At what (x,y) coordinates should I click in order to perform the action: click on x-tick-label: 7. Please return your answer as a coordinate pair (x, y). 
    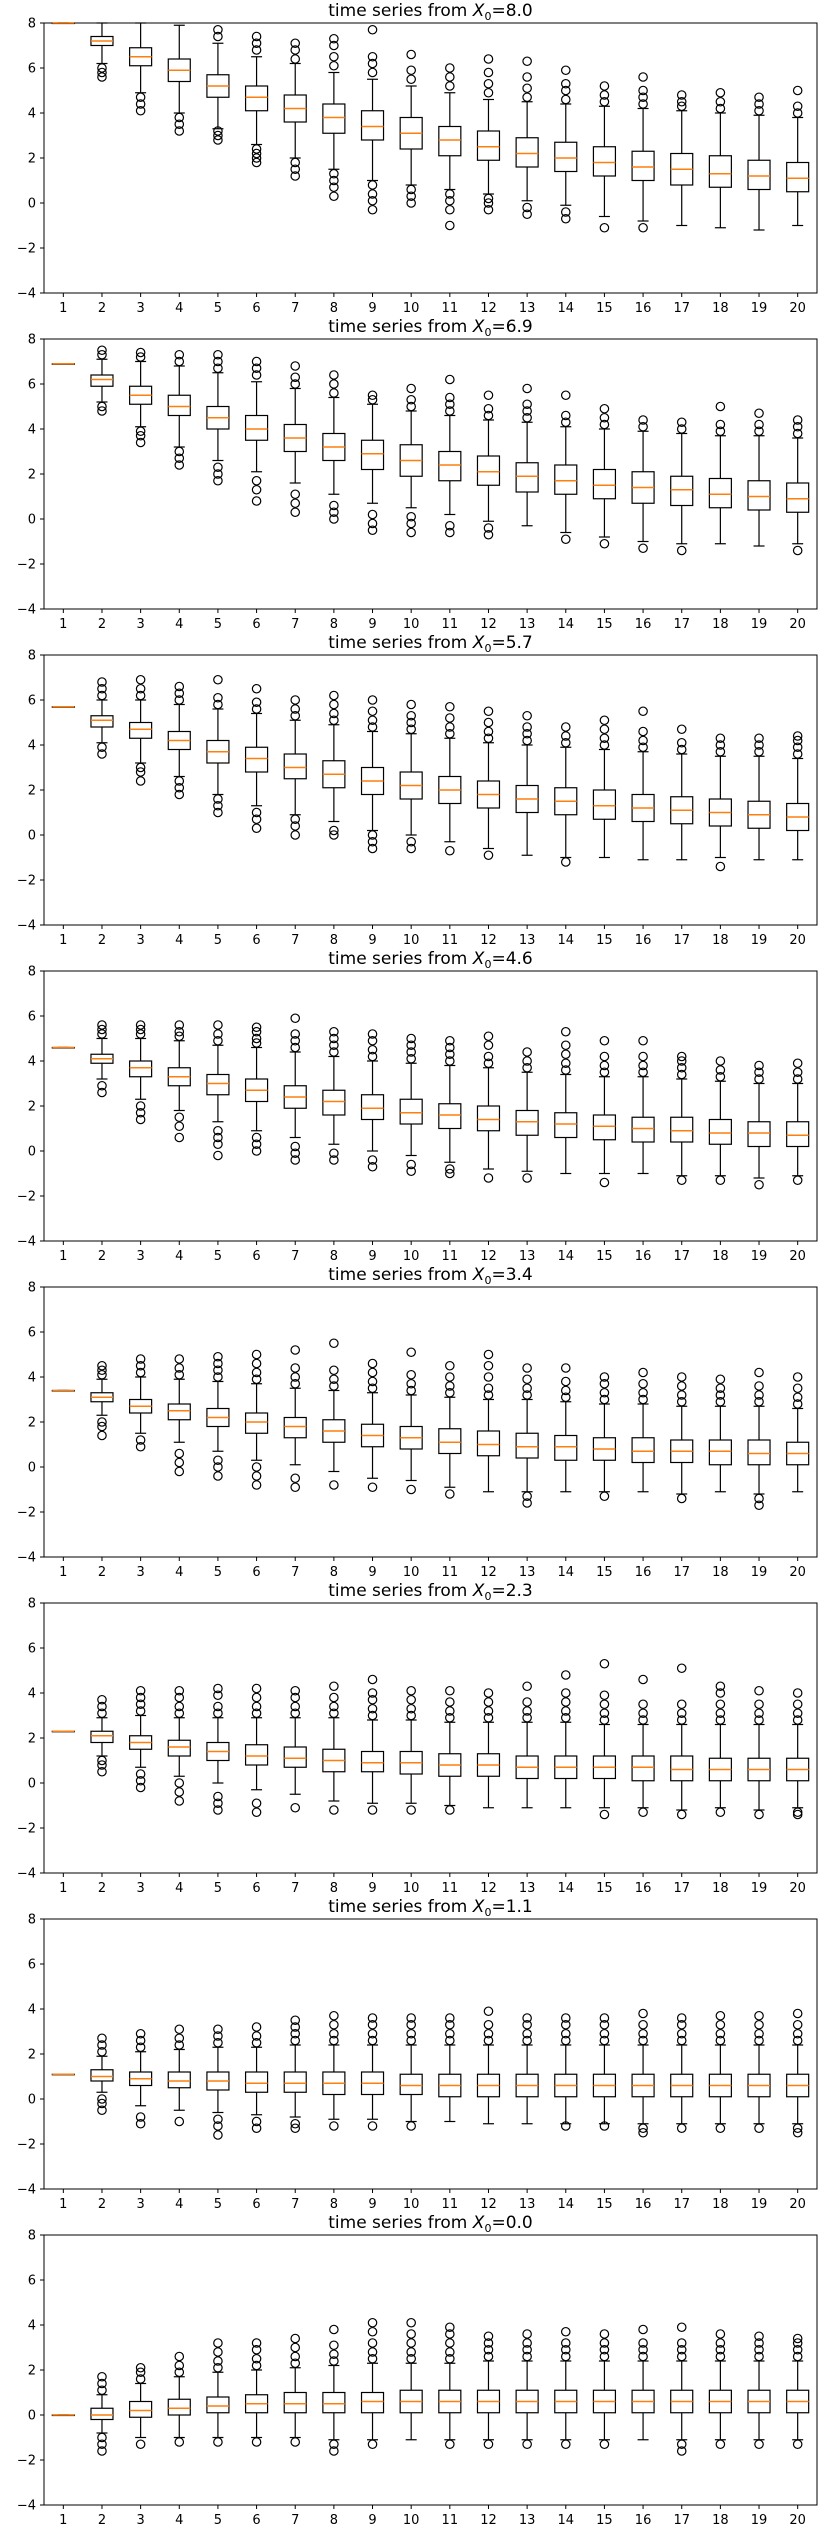
    Looking at the image, I should click on (295, 1255).